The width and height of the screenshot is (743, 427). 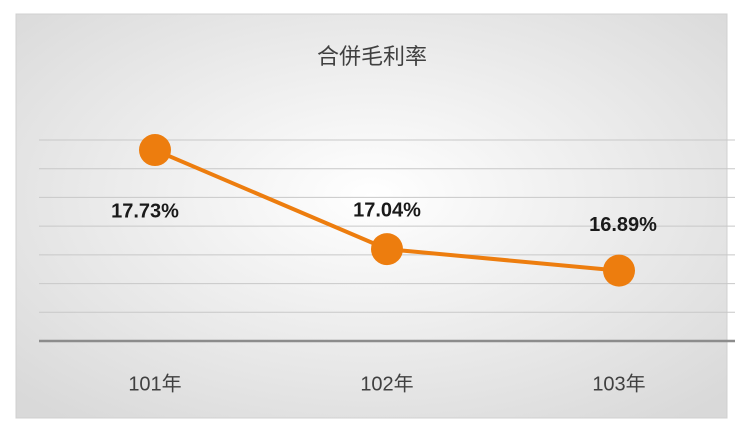 What do you see at coordinates (618, 383) in the screenshot?
I see `x-tick-label: 103年` at bounding box center [618, 383].